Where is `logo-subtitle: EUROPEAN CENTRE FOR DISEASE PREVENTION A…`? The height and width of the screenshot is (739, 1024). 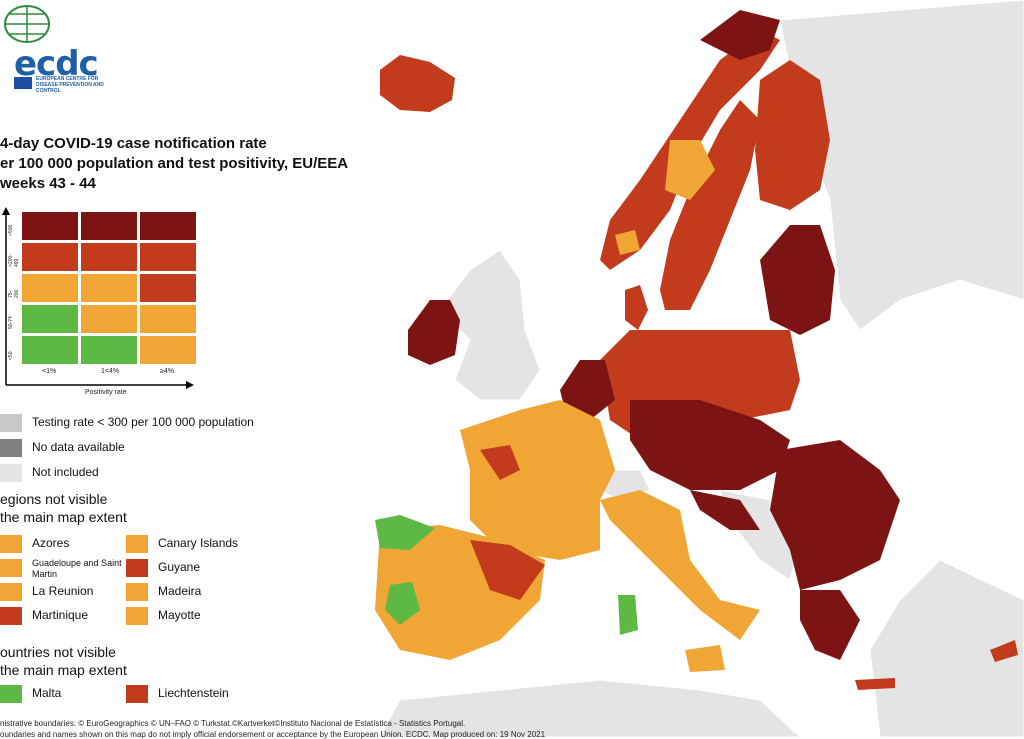 logo-subtitle: EUROPEAN CENTRE FOR DISEASE PREVENTION A… is located at coordinates (70, 85).